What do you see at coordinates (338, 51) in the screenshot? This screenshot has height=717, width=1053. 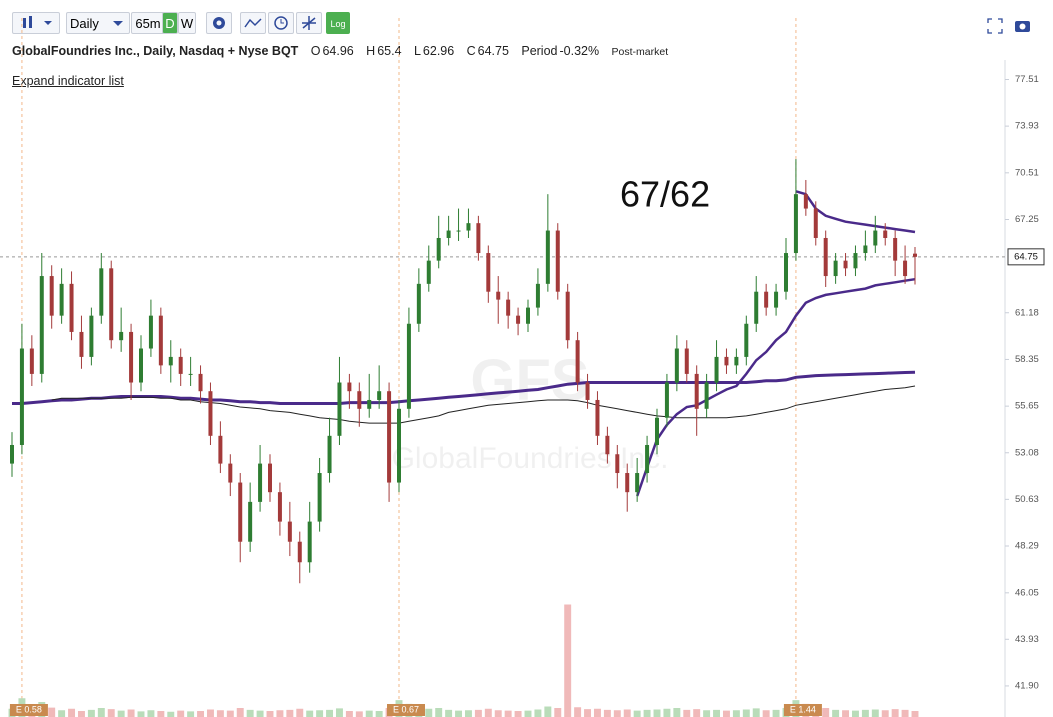 I see `ohlc-value: 64.96` at bounding box center [338, 51].